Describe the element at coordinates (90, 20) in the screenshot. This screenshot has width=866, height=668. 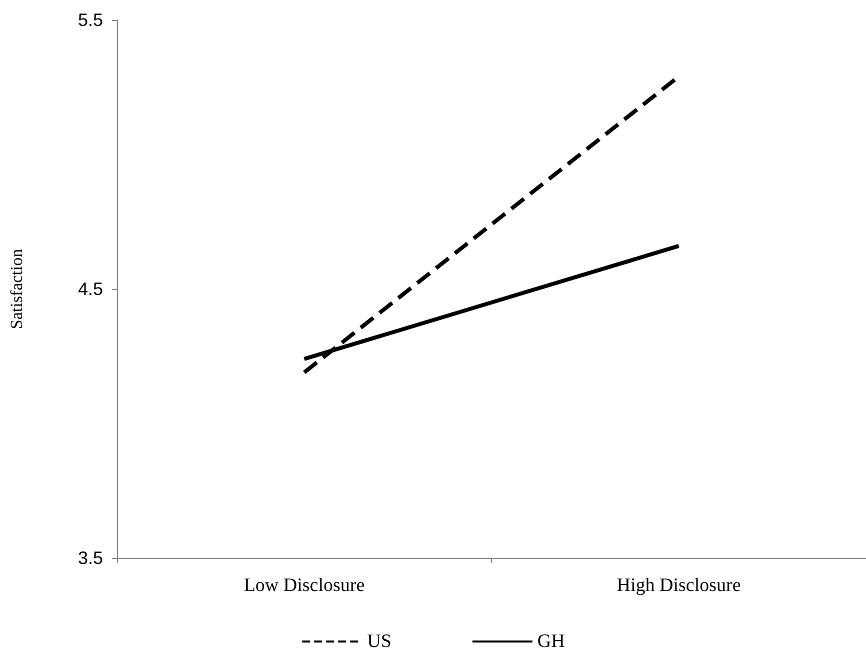
I see `y-tick-label: 5.5` at that location.